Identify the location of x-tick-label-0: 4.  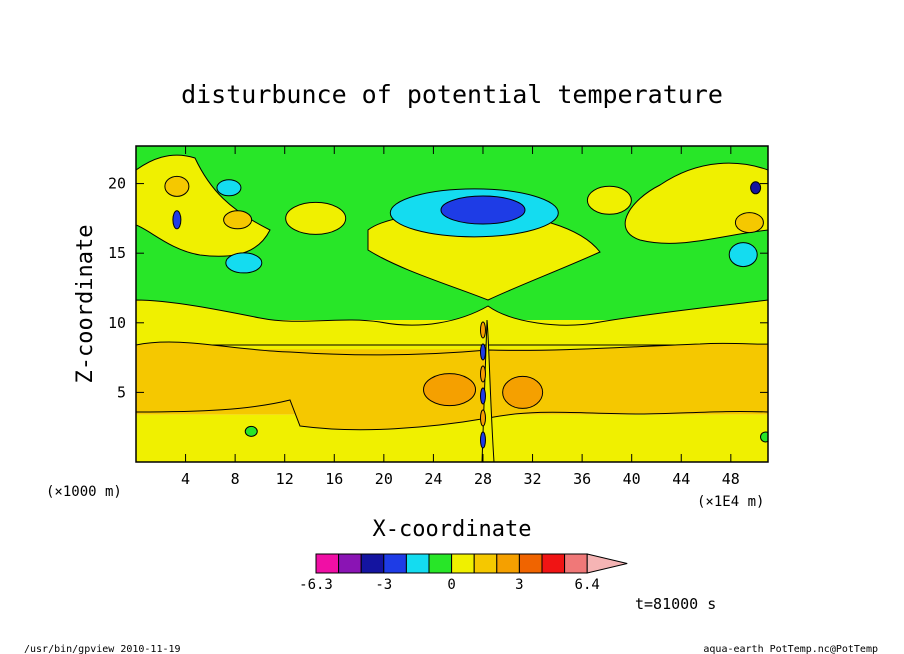
(185, 479).